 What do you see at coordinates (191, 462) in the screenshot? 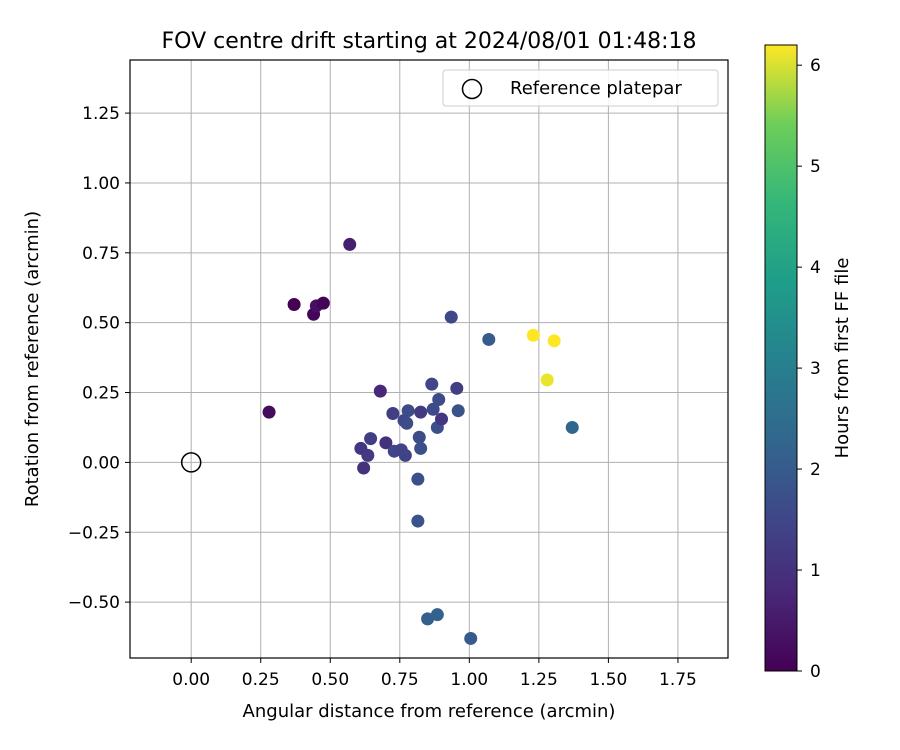
I see `reference-marker` at bounding box center [191, 462].